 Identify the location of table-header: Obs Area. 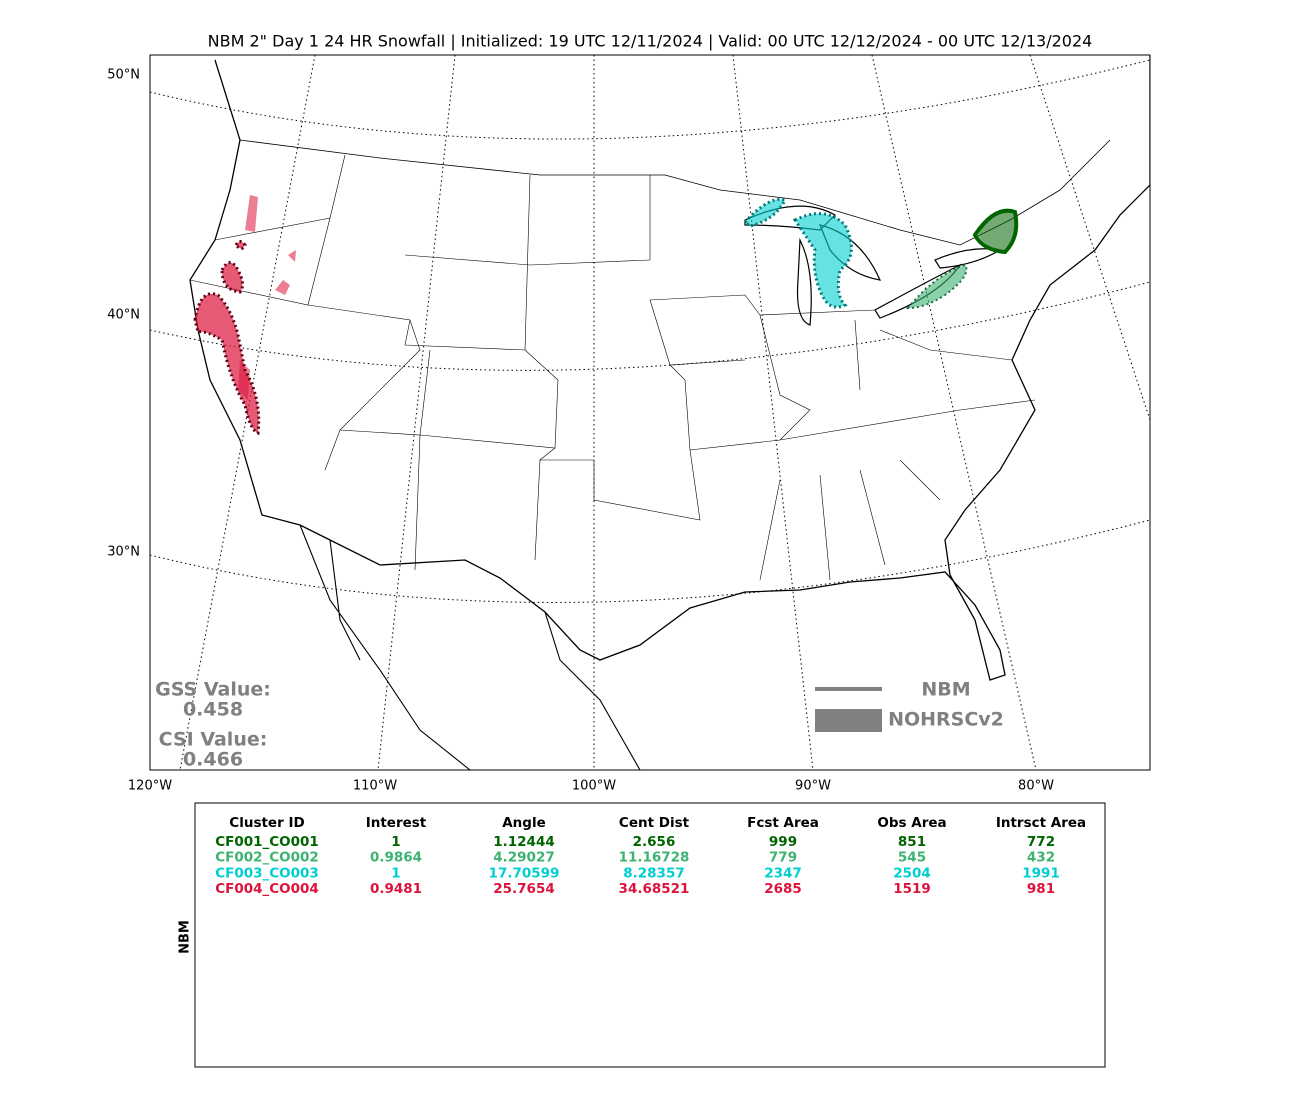
(911, 823).